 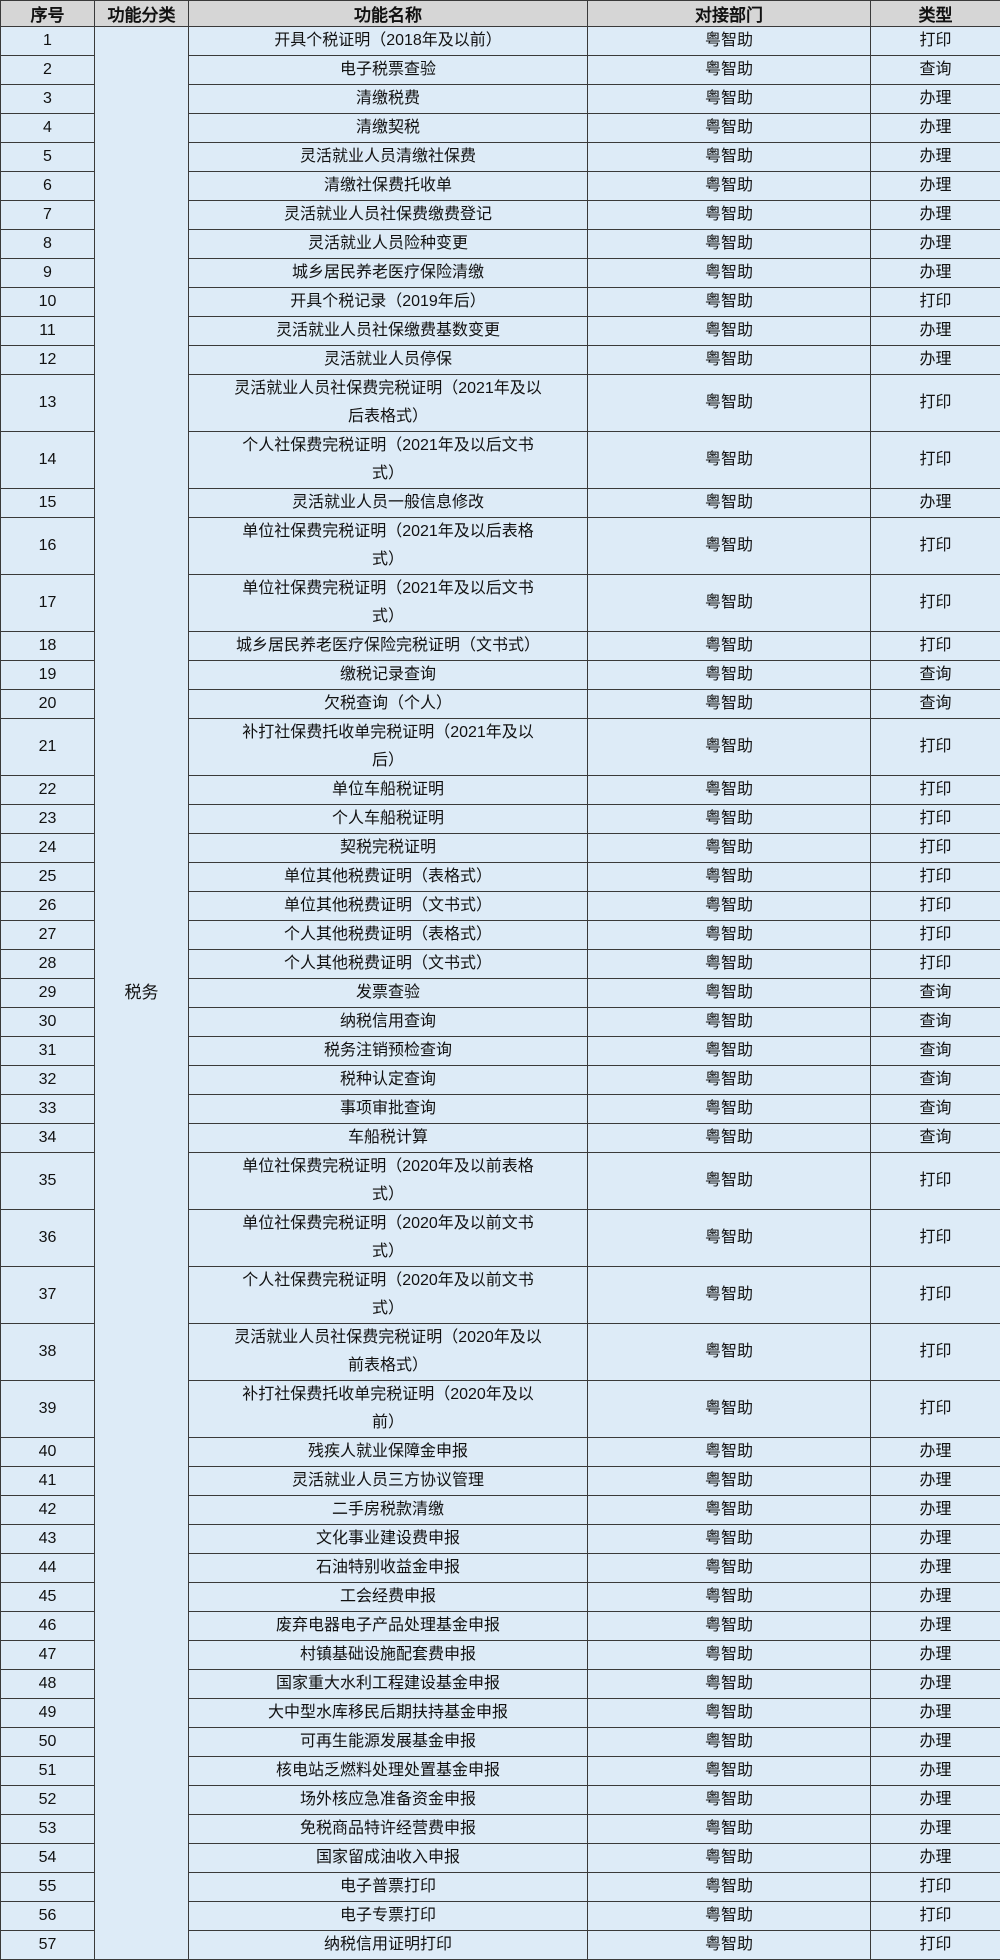 What do you see at coordinates (388, 360) in the screenshot?
I see `function-name: 灵活就业人员停保` at bounding box center [388, 360].